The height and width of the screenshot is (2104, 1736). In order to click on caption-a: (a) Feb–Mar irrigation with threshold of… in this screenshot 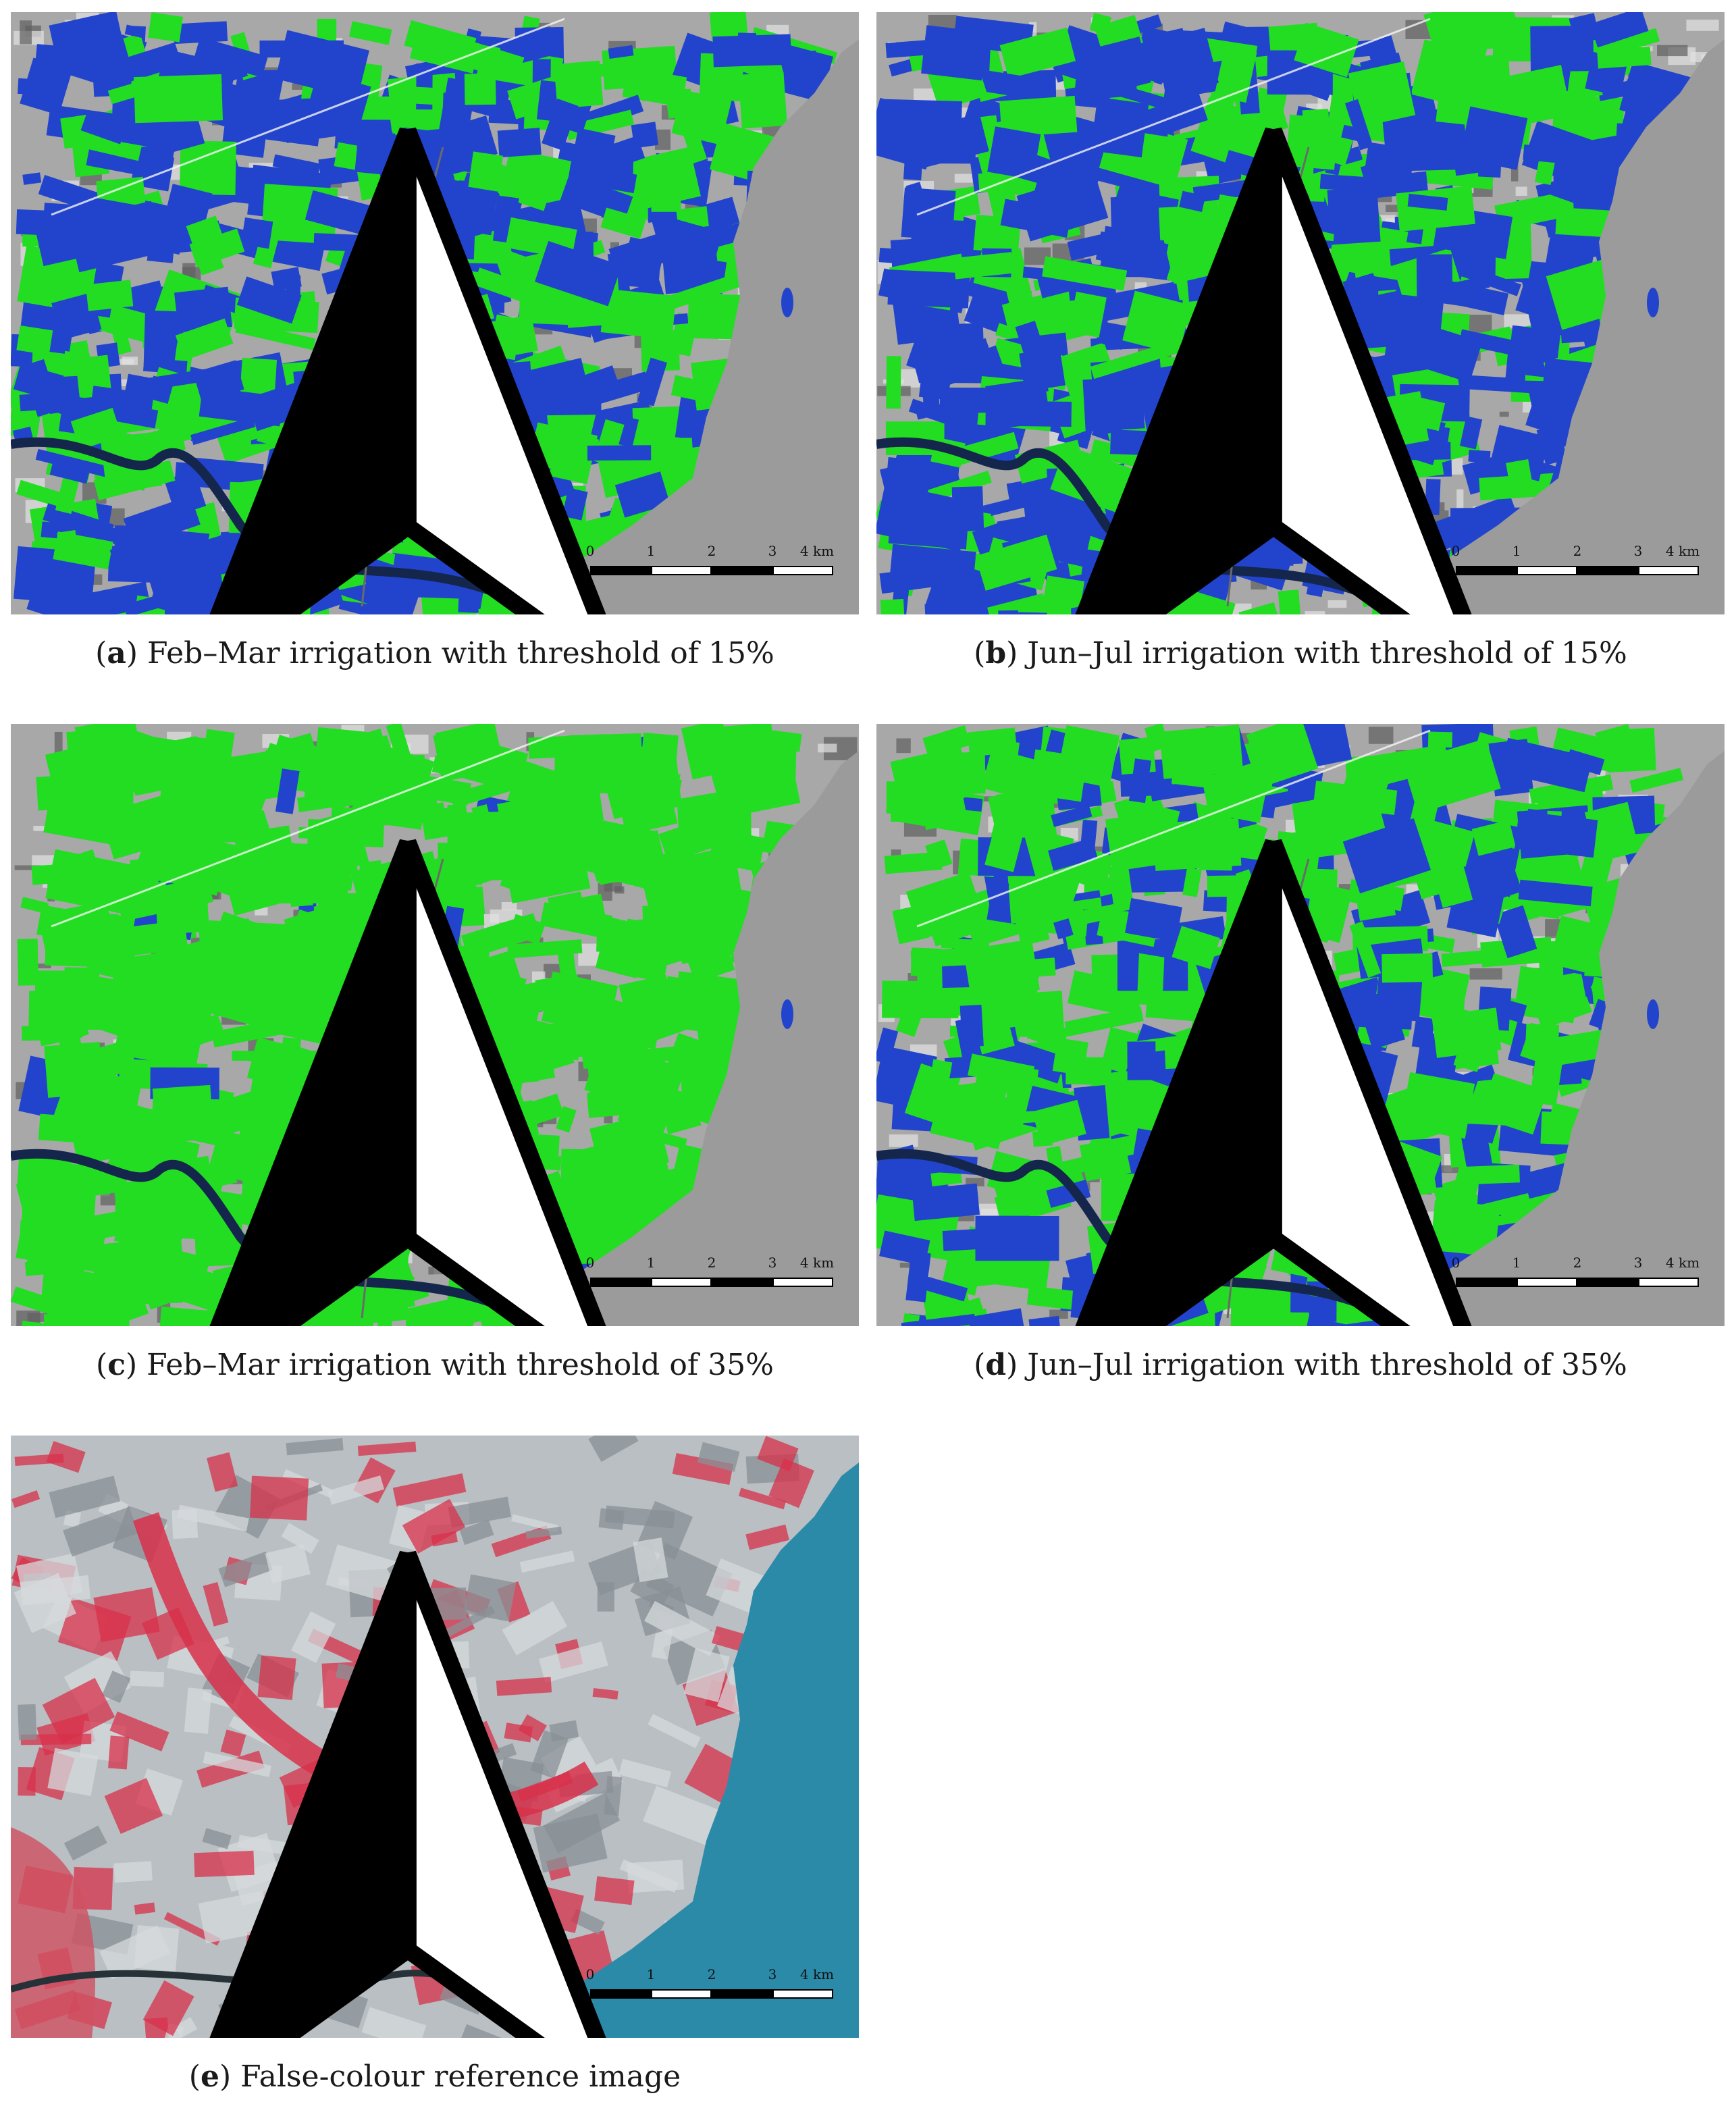, I will do `click(435, 653)`.